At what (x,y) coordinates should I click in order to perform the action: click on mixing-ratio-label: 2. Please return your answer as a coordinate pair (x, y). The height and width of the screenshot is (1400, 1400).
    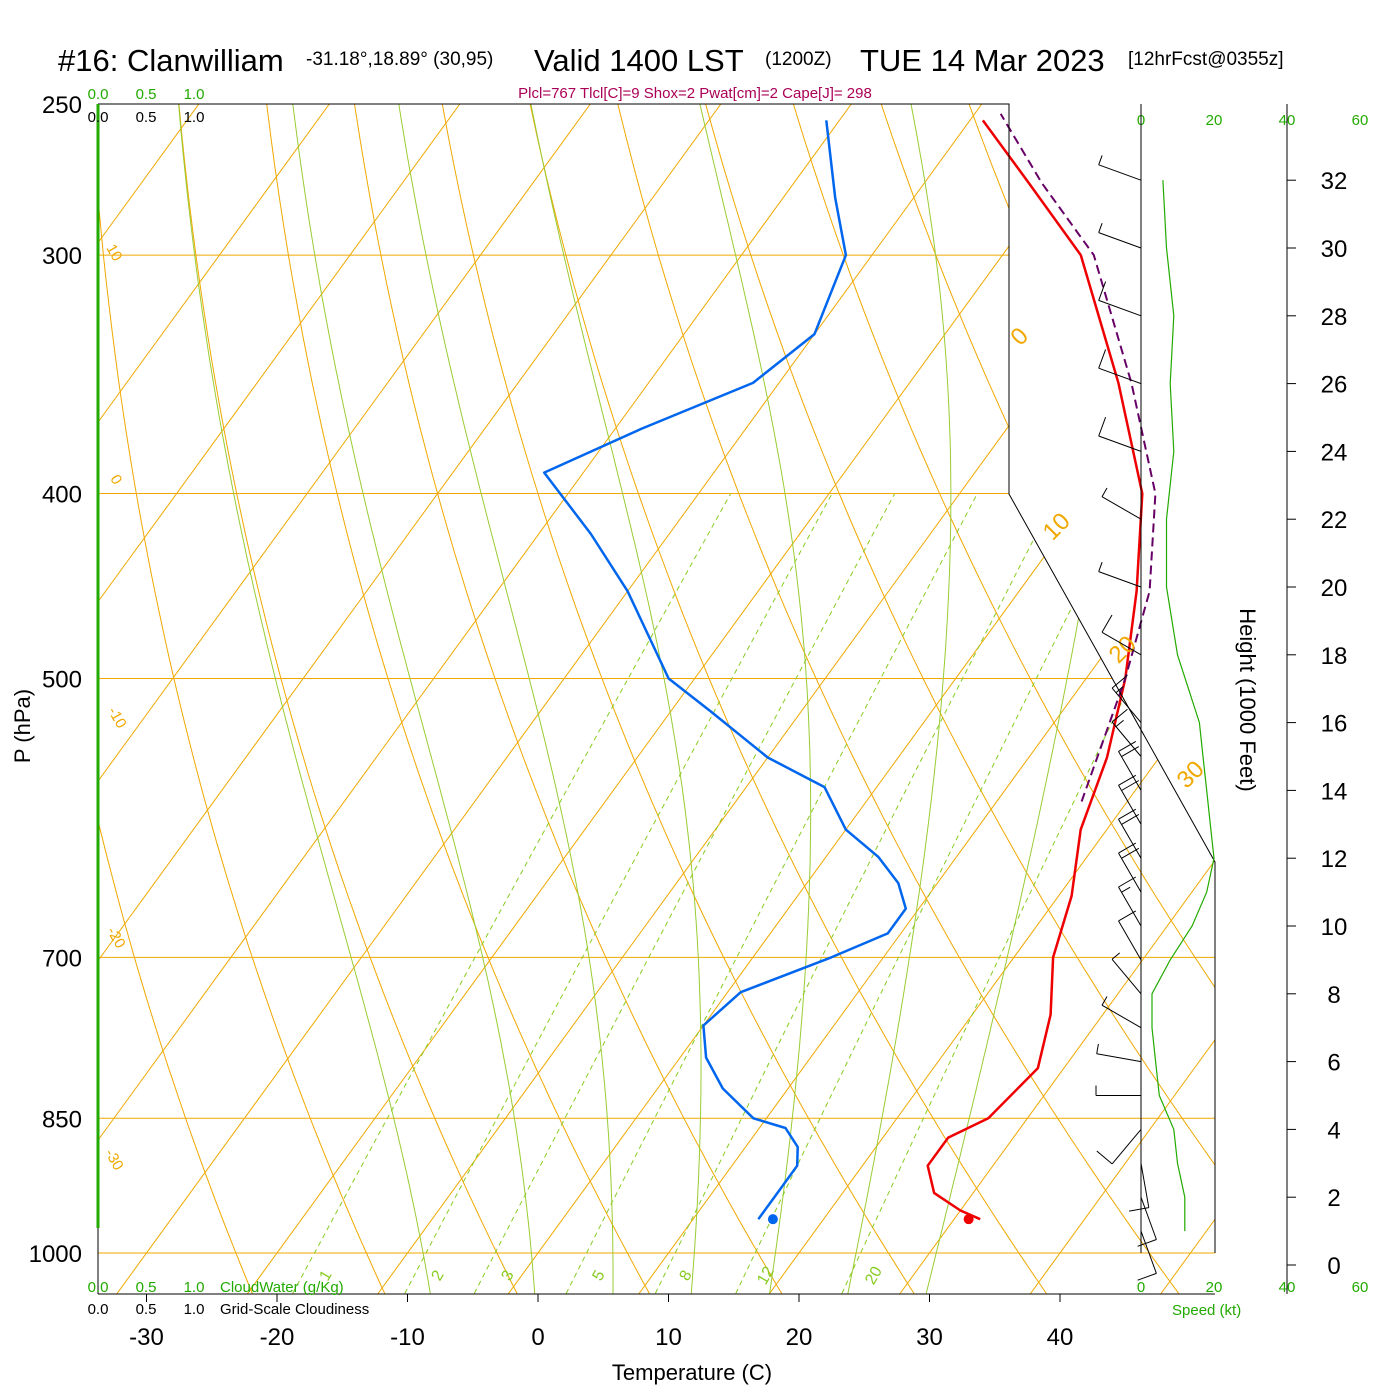
    Looking at the image, I should click on (438, 1276).